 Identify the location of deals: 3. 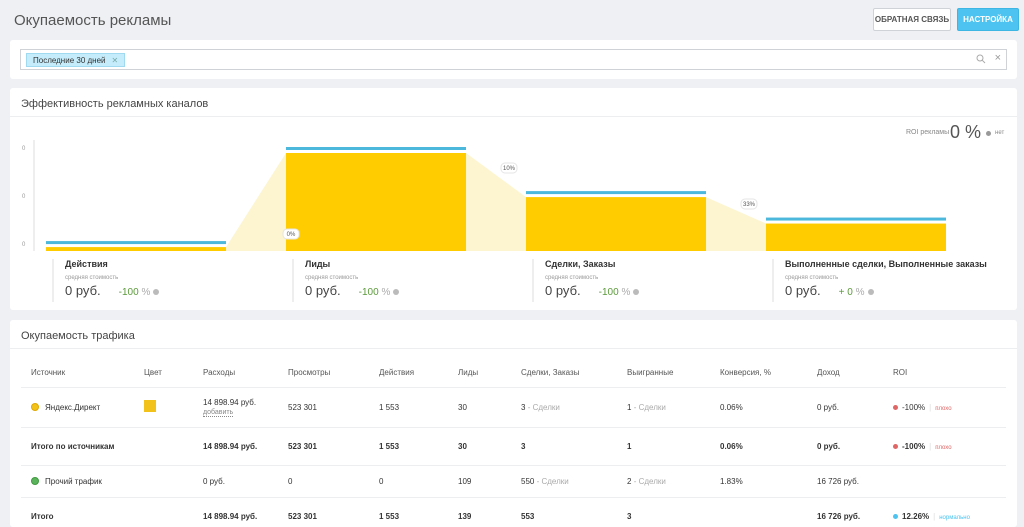
(564, 446).